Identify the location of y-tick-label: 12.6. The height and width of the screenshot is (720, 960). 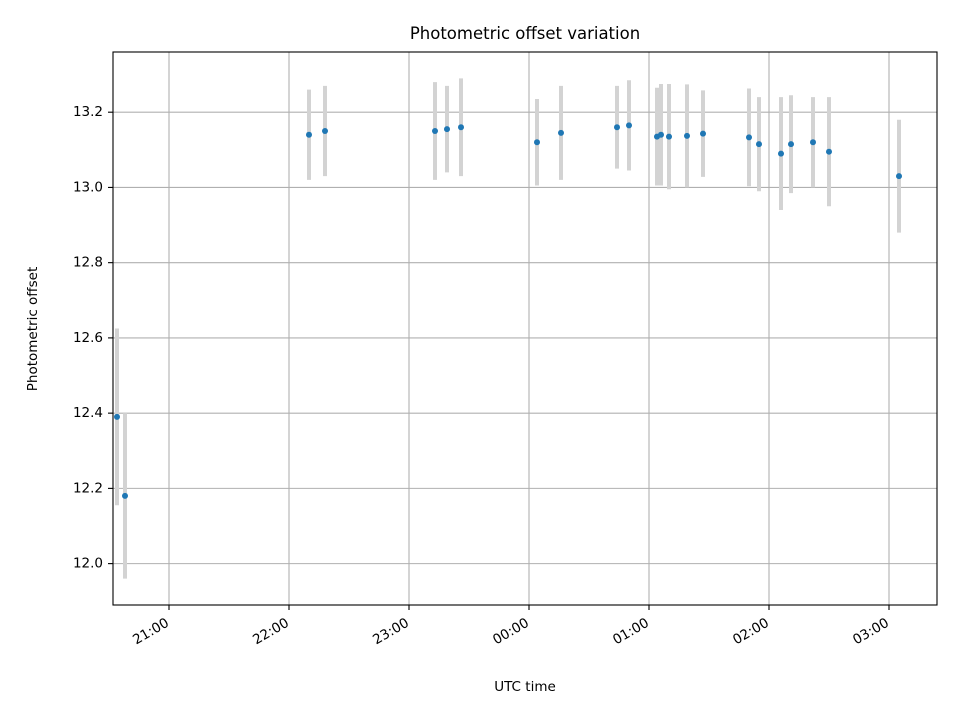
(88, 338).